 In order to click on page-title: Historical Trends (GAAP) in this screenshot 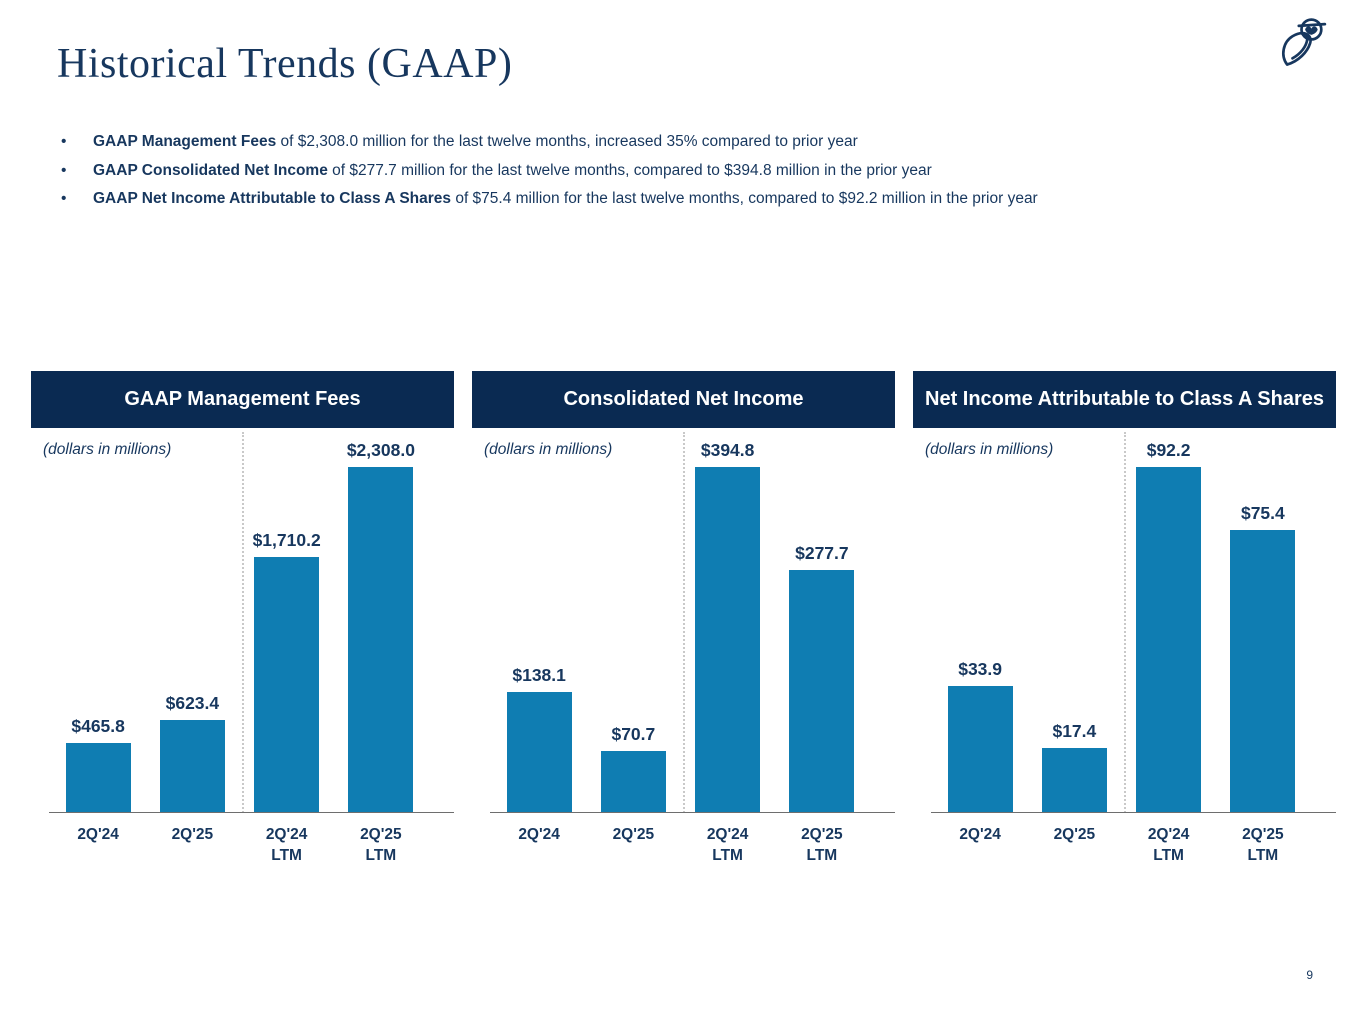, I will do `click(285, 64)`.